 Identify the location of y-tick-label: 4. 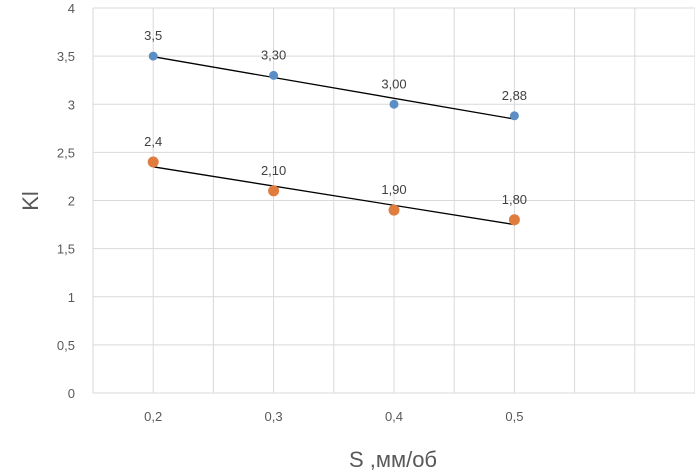
(71, 8).